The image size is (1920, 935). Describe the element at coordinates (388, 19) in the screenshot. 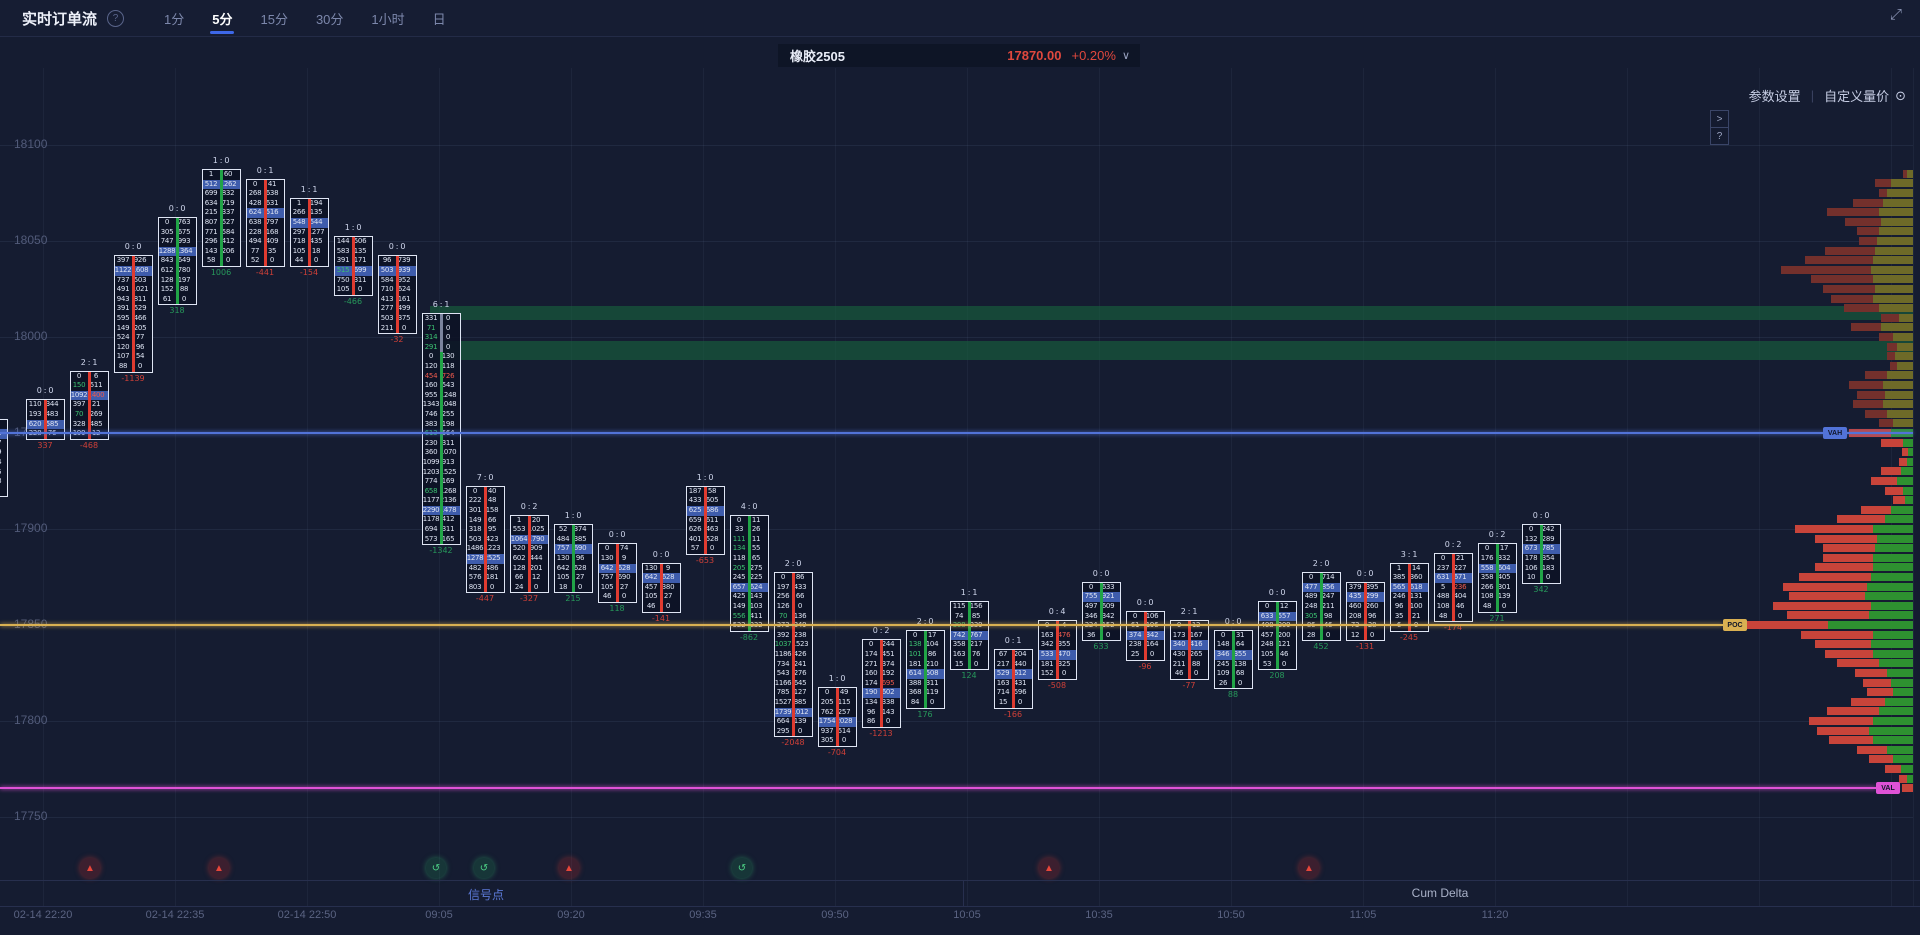

I see `tab-1小时: 1小时` at that location.